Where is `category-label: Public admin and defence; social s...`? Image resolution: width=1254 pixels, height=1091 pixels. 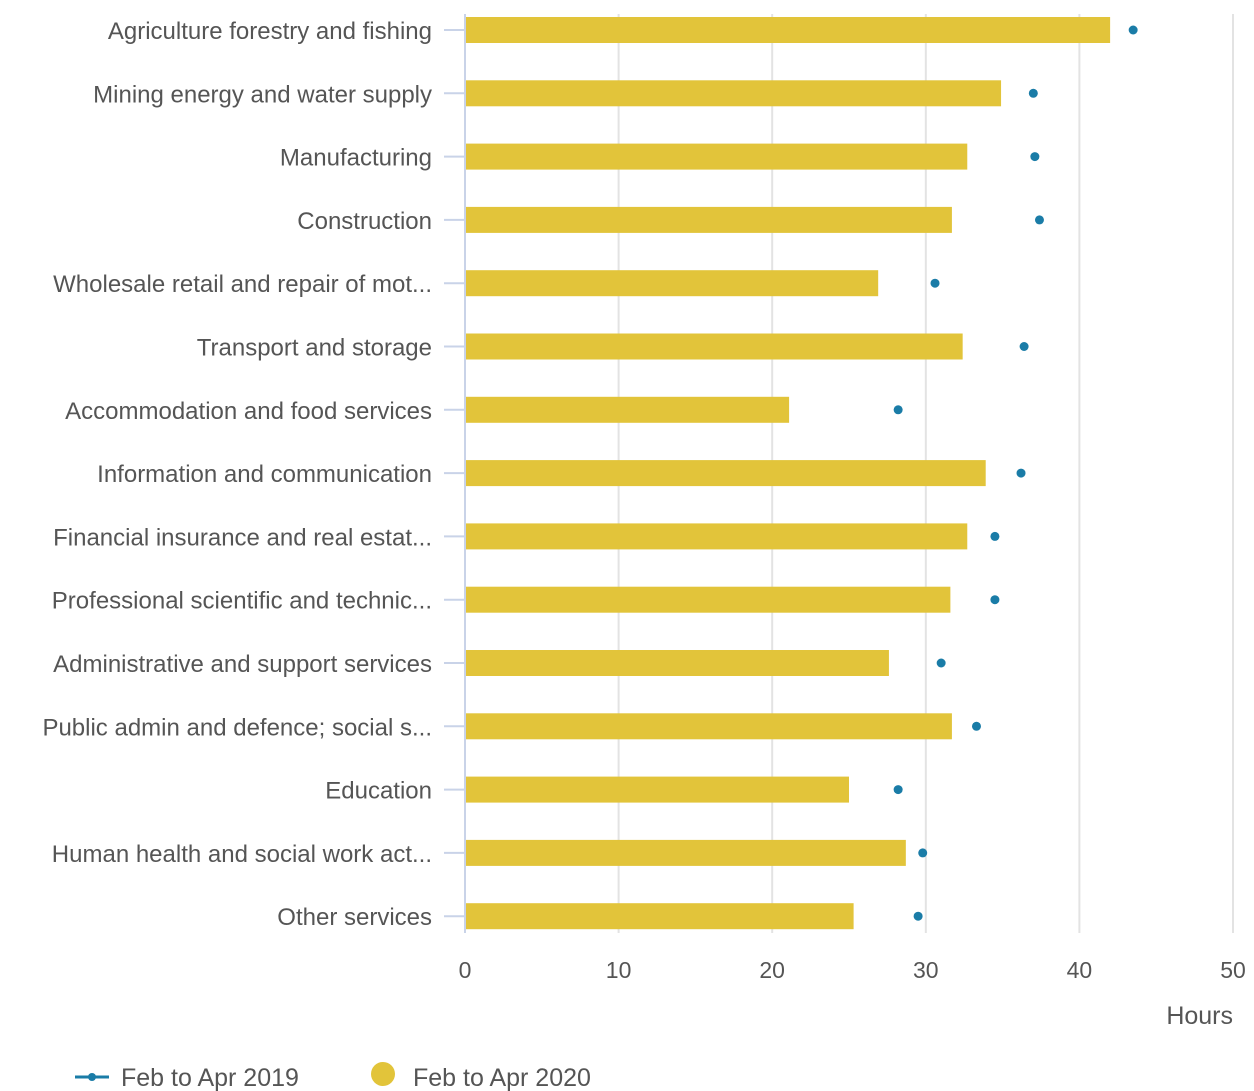 category-label: Public admin and defence; social s... is located at coordinates (237, 727).